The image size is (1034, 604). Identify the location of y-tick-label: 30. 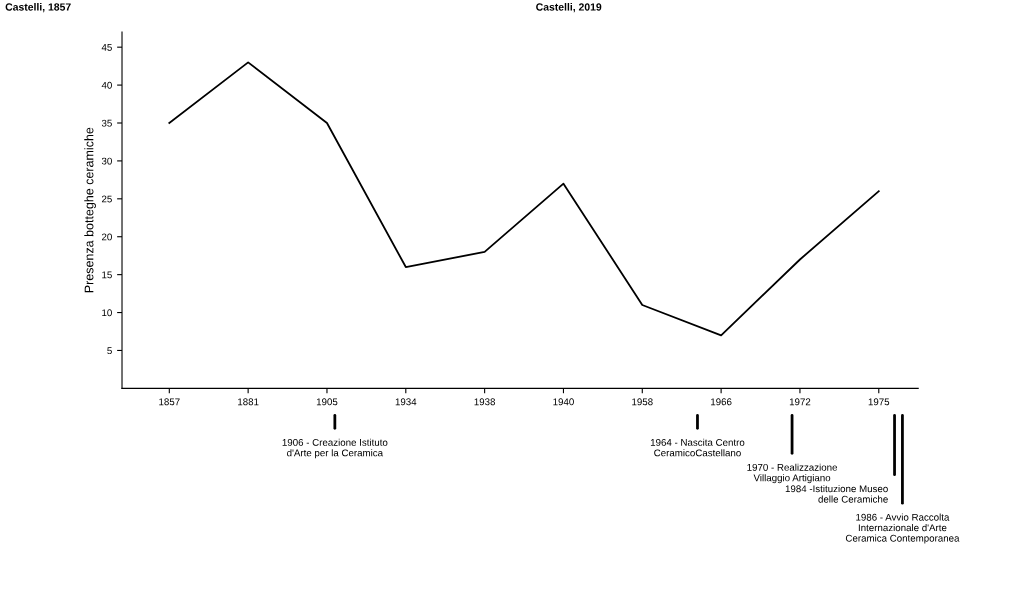
(106, 161).